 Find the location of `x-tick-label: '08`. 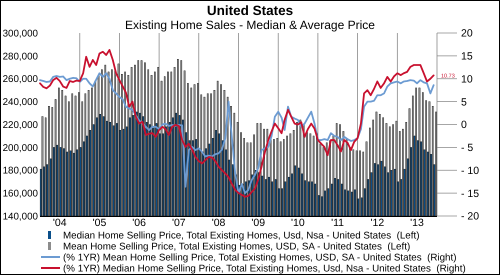

x-tick-label: '08 is located at coordinates (219, 223).